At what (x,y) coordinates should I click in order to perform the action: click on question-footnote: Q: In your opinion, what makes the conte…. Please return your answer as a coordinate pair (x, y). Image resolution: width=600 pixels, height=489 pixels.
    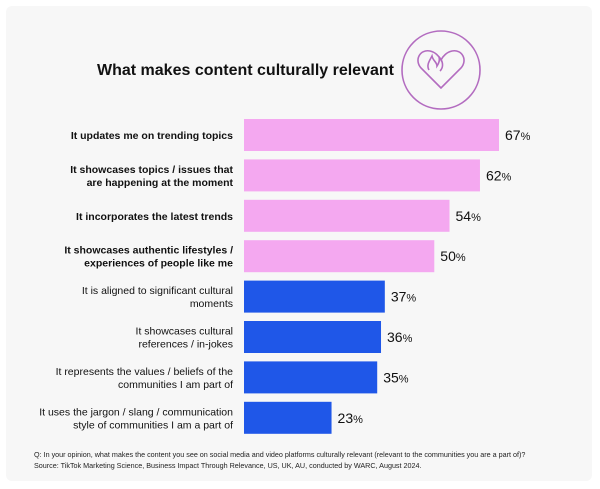
    Looking at the image, I should click on (280, 454).